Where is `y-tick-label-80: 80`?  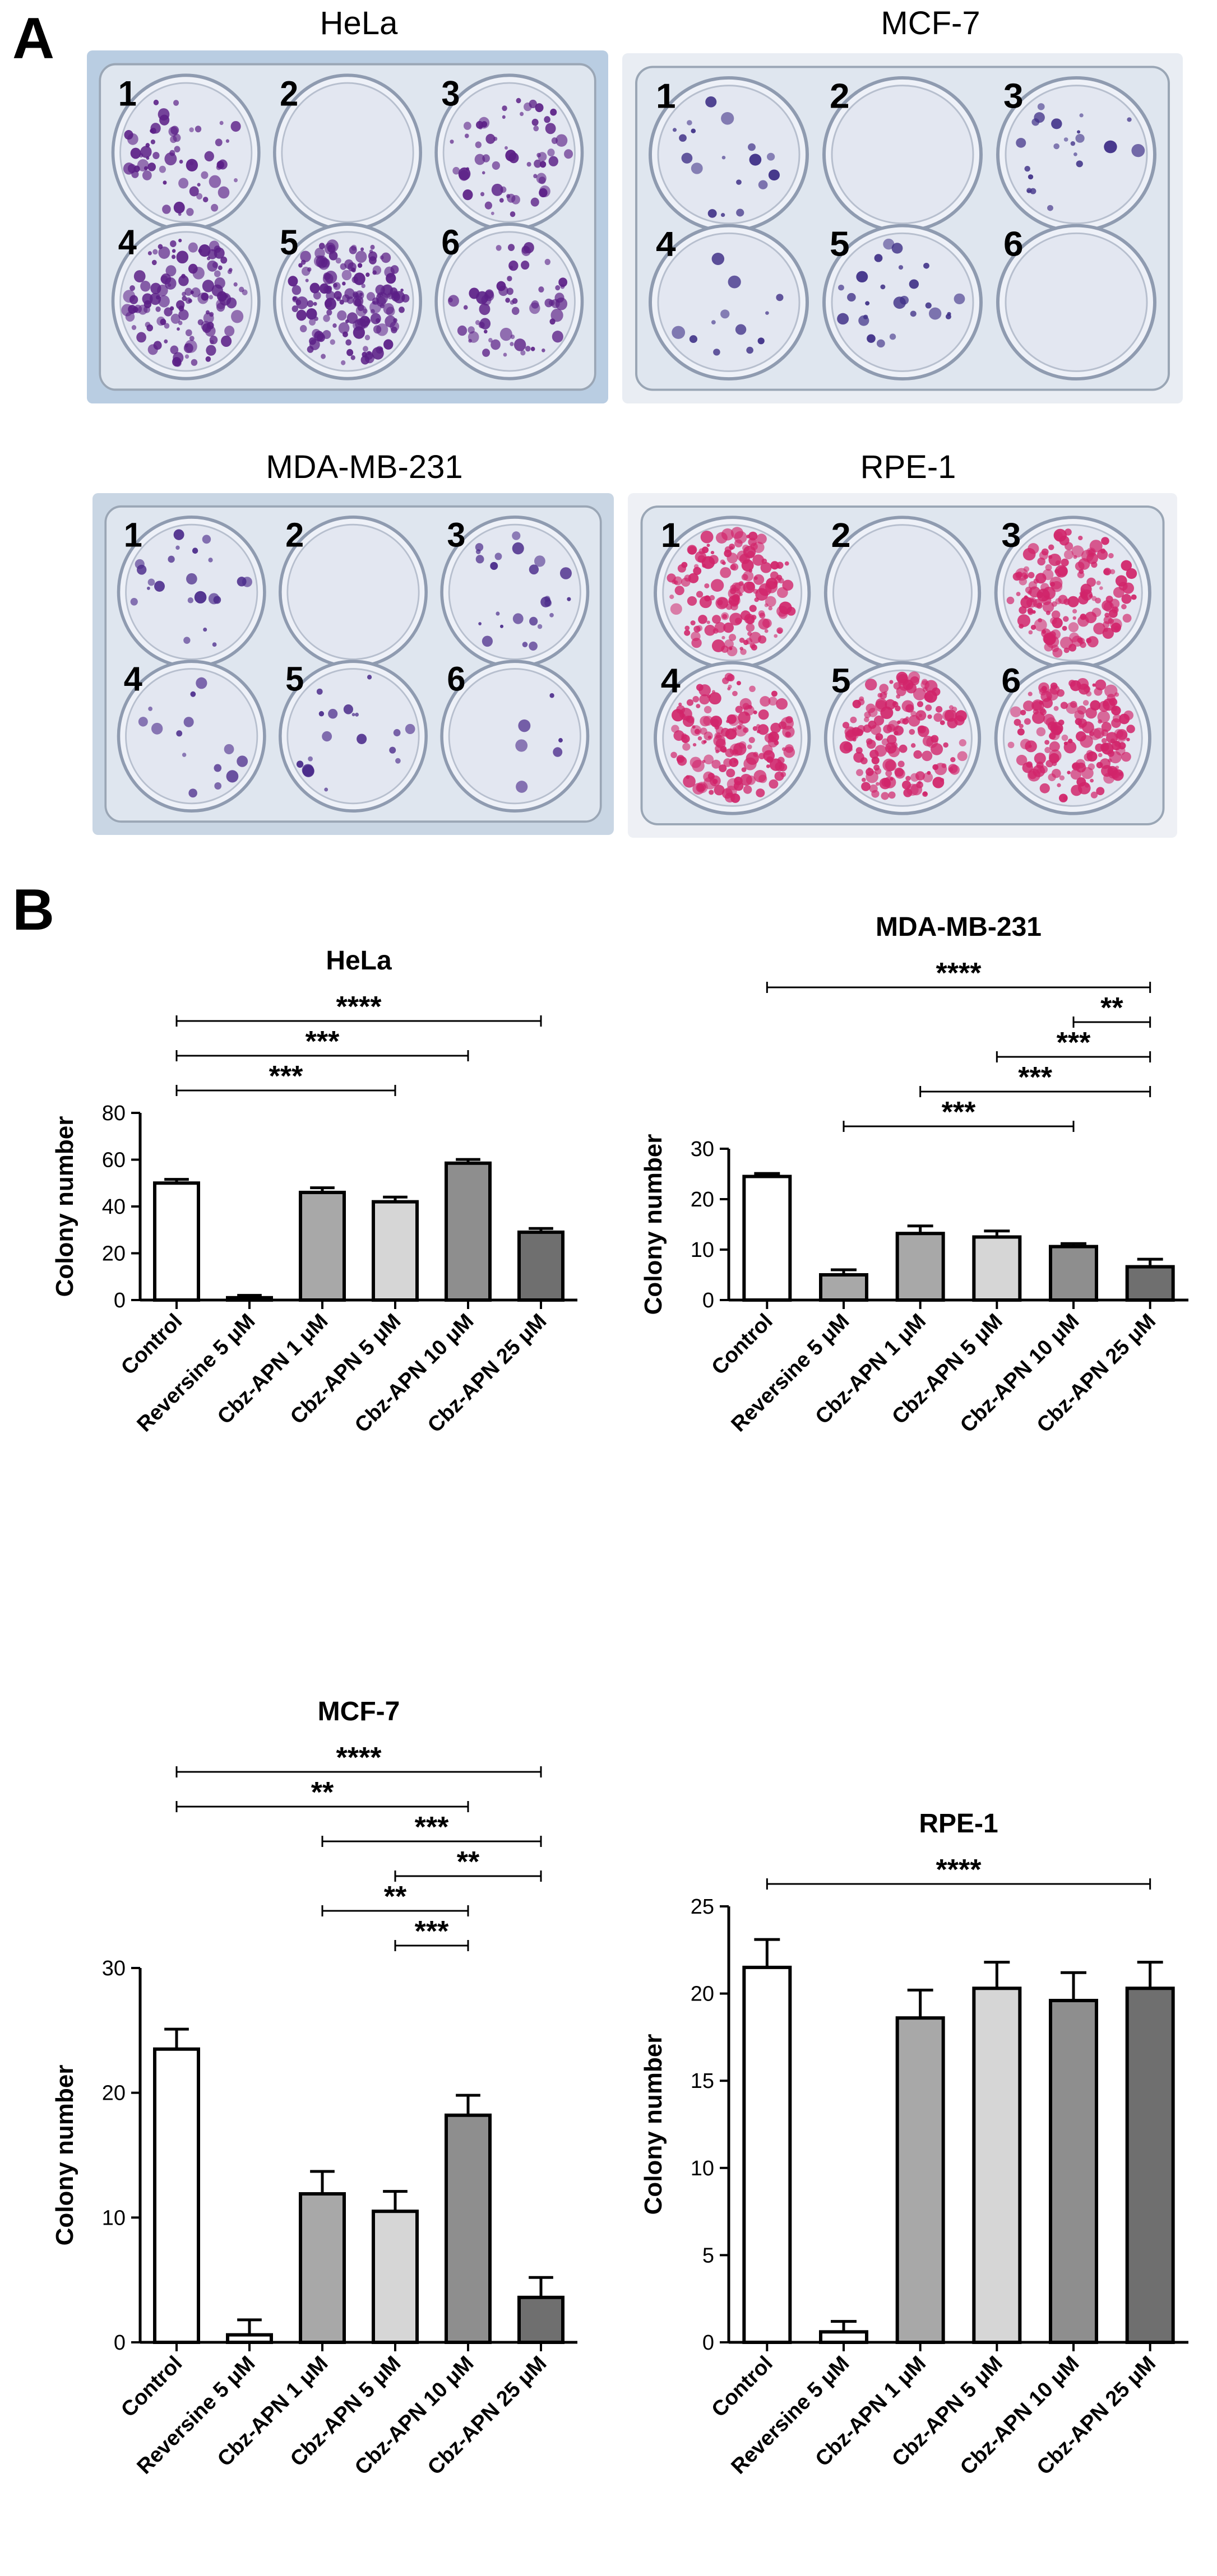 y-tick-label-80: 80 is located at coordinates (114, 1113).